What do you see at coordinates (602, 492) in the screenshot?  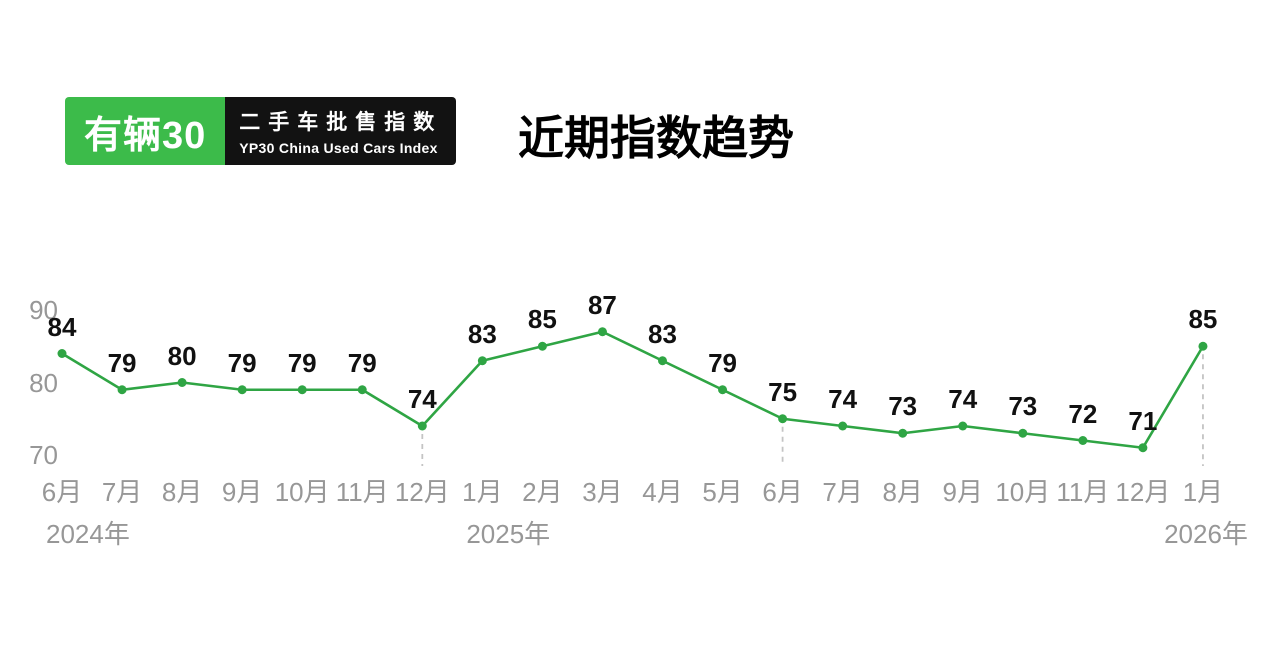 I see `month-label: 3月` at bounding box center [602, 492].